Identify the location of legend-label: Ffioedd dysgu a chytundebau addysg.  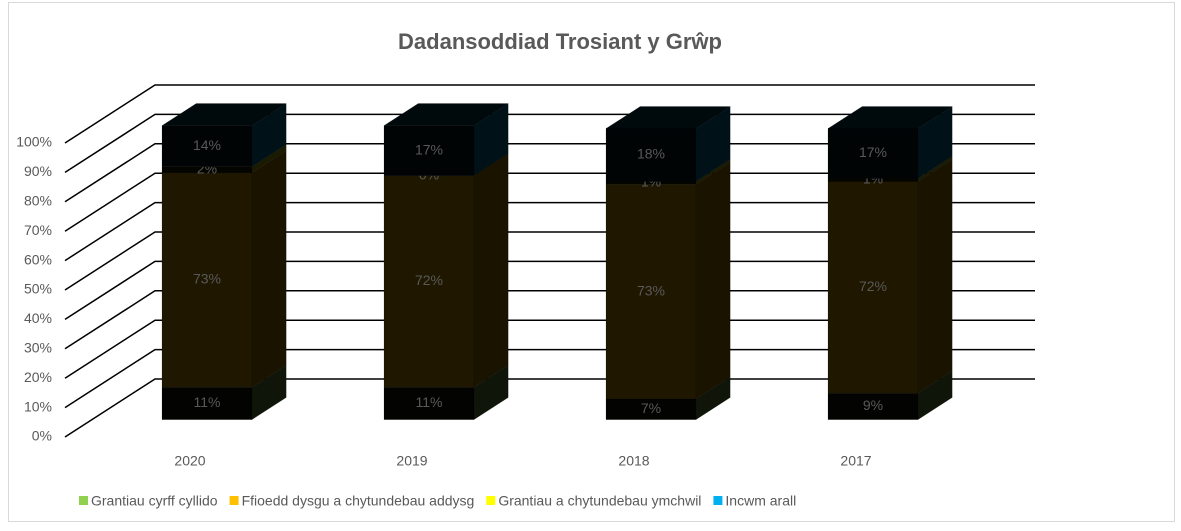
(358, 501).